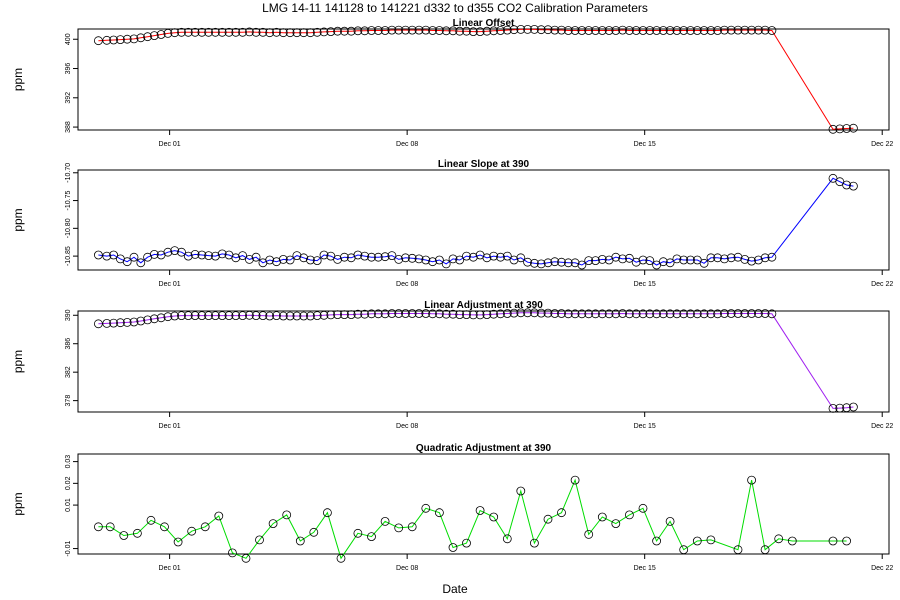  What do you see at coordinates (68, 127) in the screenshot?
I see `y-tick-label: 388` at bounding box center [68, 127].